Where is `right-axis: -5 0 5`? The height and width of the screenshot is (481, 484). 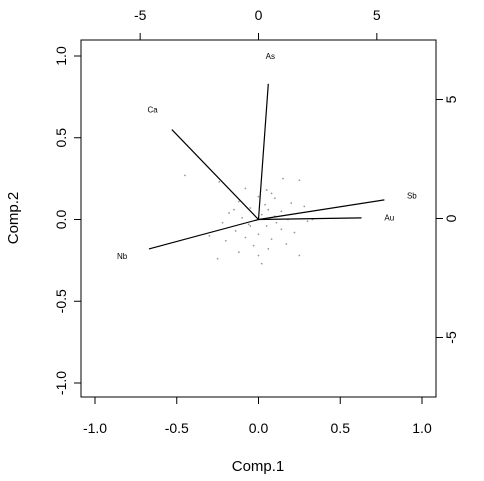 right-axis: -5 0 5 is located at coordinates (447, 219).